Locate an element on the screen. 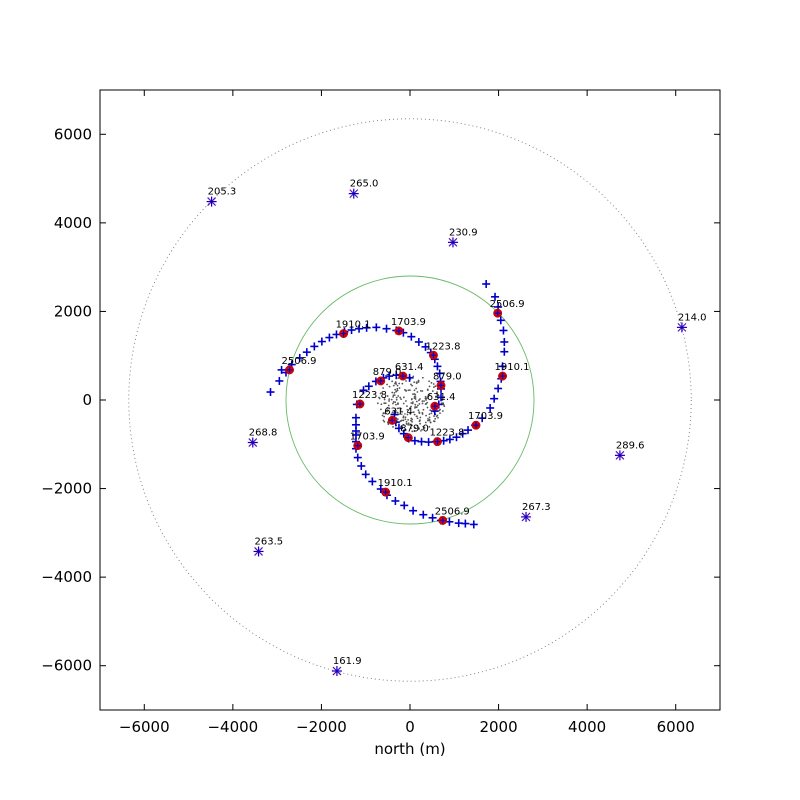 Image resolution: width=800 pixels, height=800 pixels. outer-point-label: 263.5 is located at coordinates (269, 541).